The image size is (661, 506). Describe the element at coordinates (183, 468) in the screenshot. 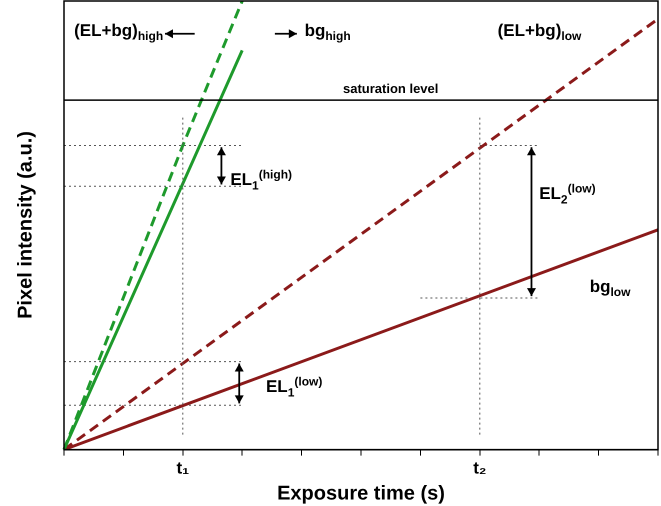

I see `x-tick-label: t₁` at that location.